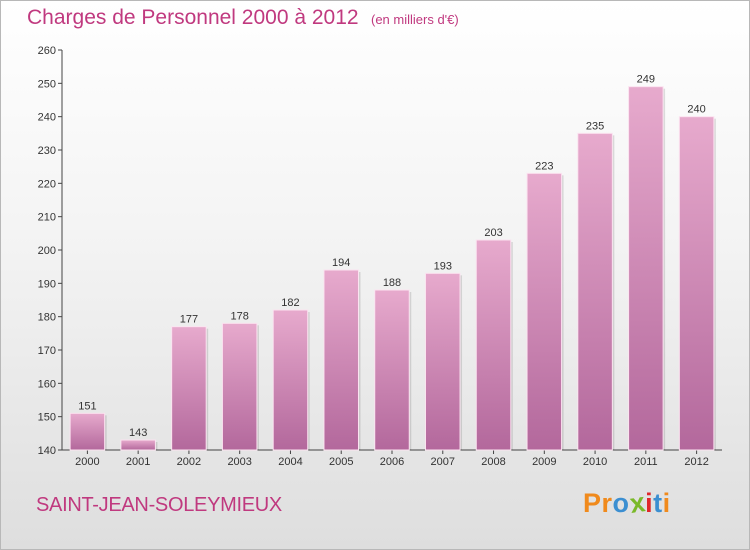  What do you see at coordinates (290, 303) in the screenshot?
I see `value-label: 182` at bounding box center [290, 303].